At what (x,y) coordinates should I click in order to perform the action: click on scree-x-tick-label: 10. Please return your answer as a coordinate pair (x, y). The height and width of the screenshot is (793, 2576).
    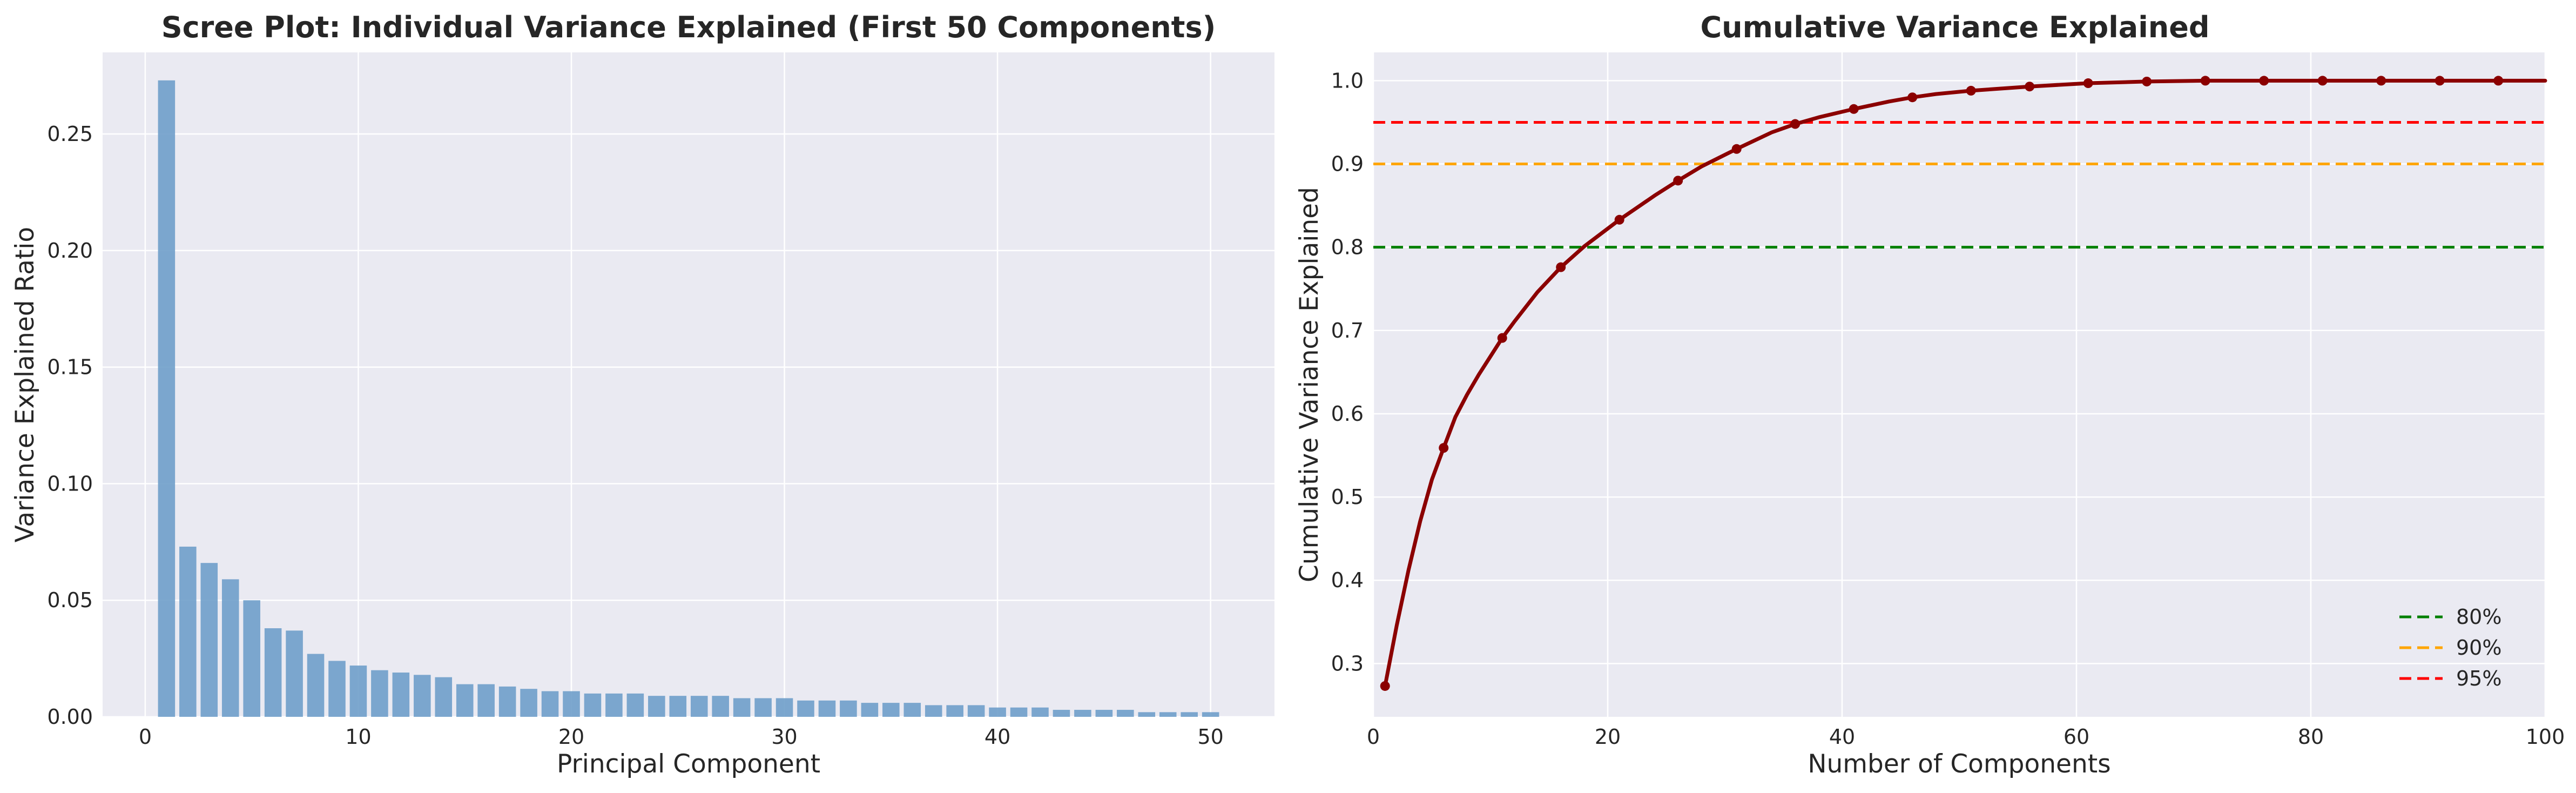
    Looking at the image, I should click on (358, 737).